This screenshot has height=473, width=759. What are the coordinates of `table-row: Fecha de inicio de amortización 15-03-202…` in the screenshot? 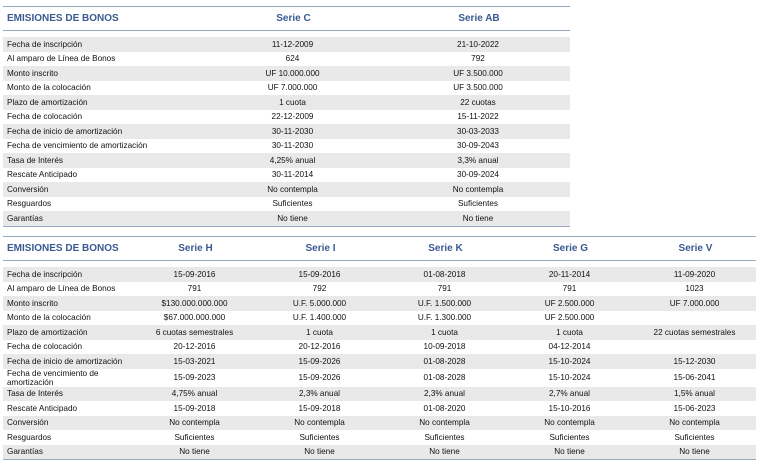 It's located at (379, 361).